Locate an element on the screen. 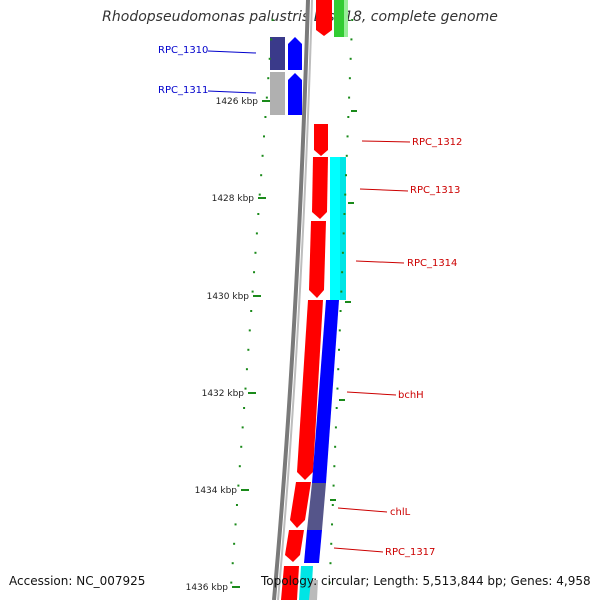  gene-rpc1312-shape is located at coordinates (321, 140).